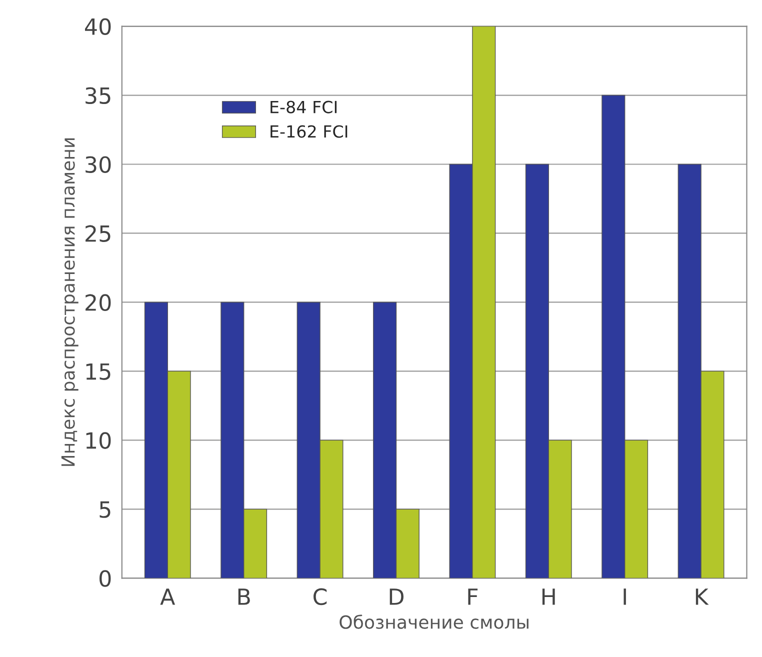 This screenshot has height=657, width=762. I want to click on x-tick-label: K, so click(702, 596).